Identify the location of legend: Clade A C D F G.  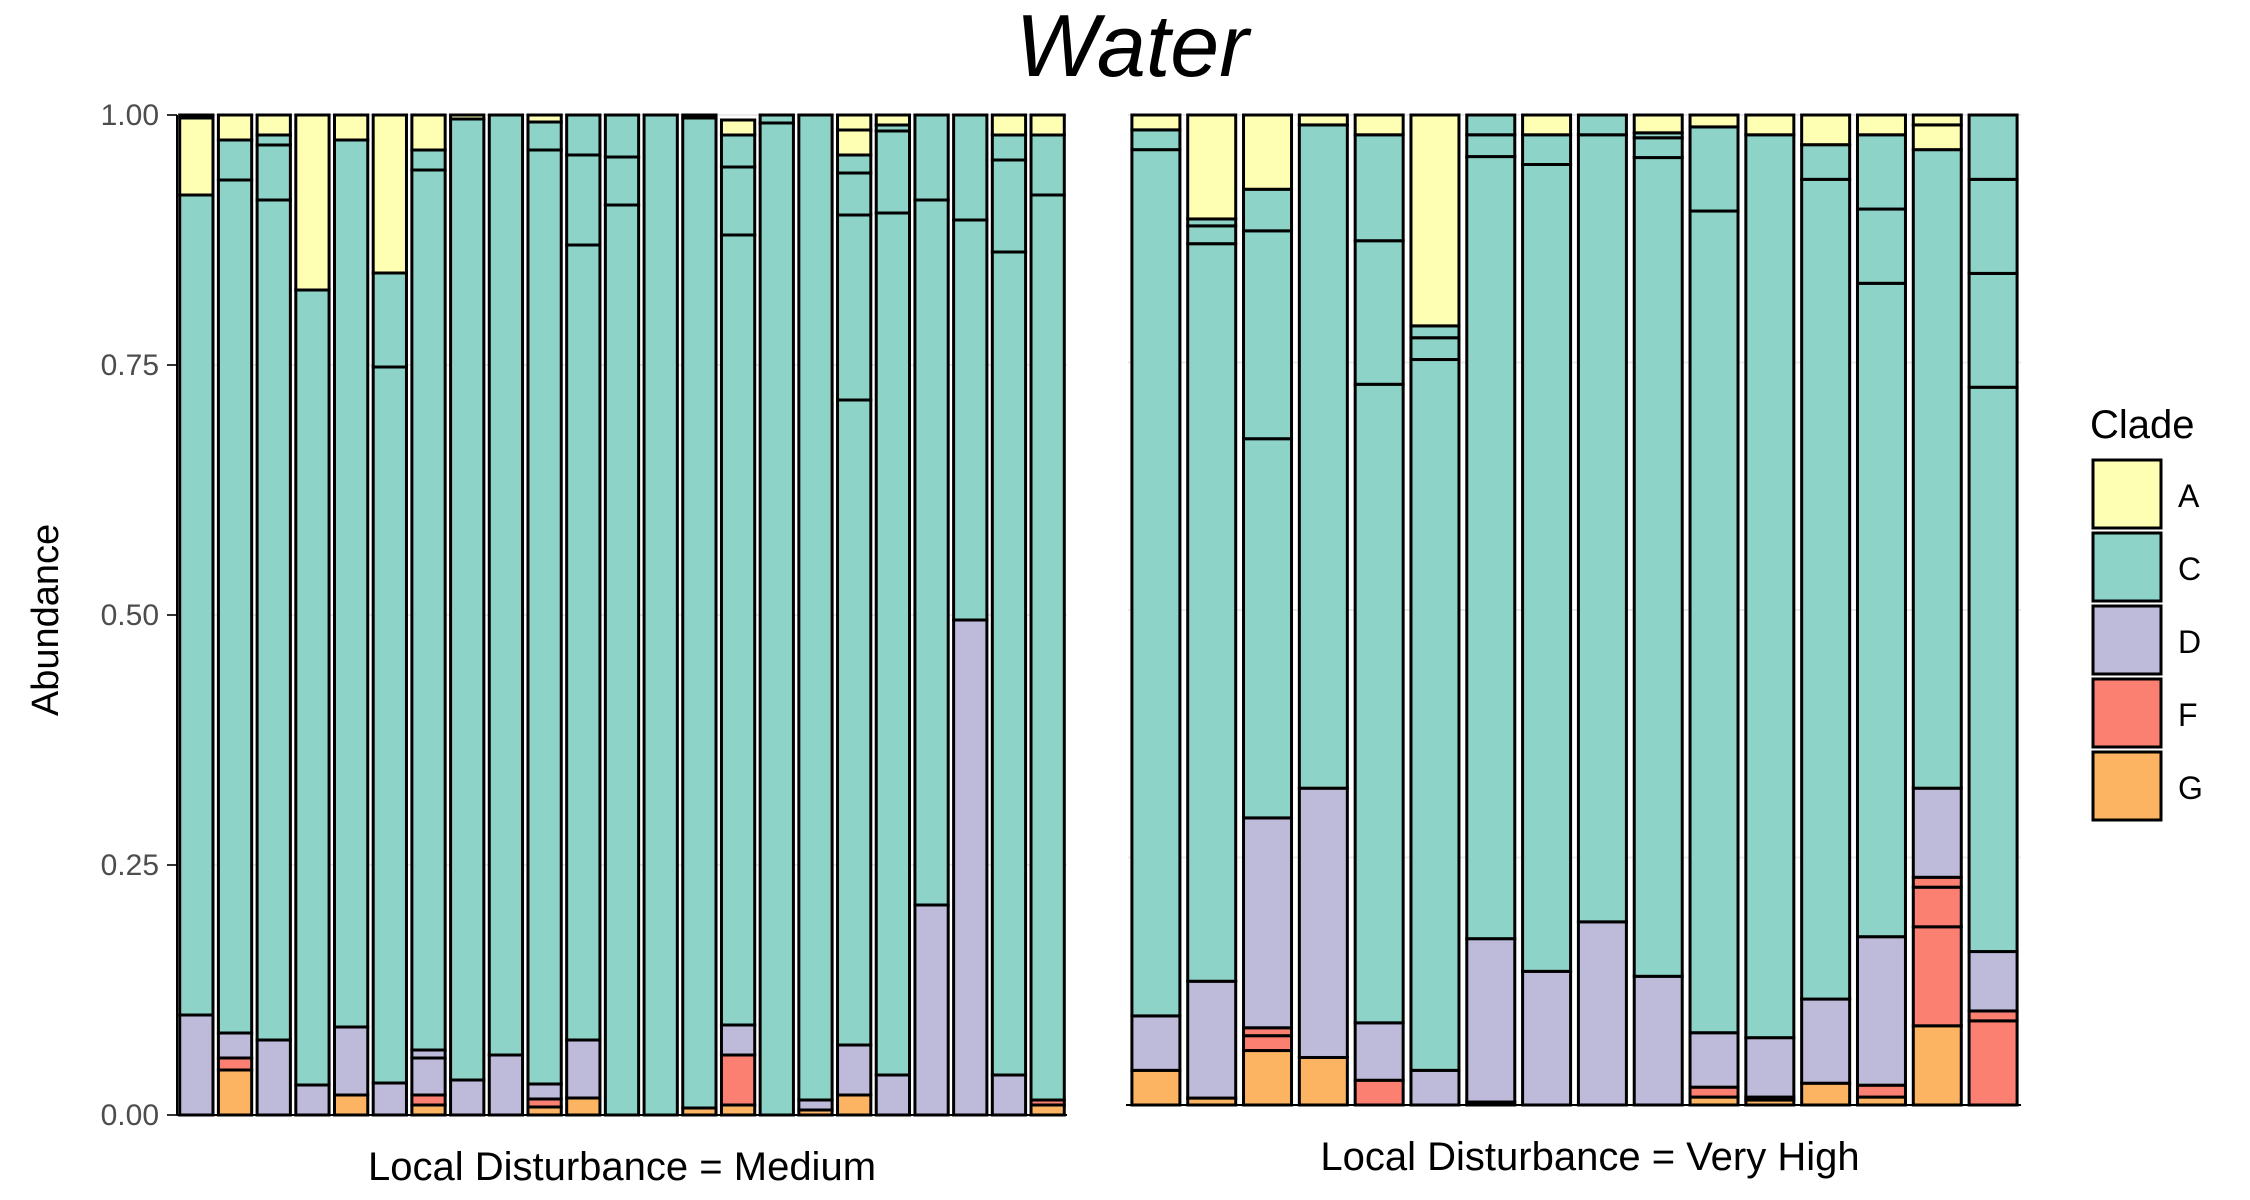
(2146, 612).